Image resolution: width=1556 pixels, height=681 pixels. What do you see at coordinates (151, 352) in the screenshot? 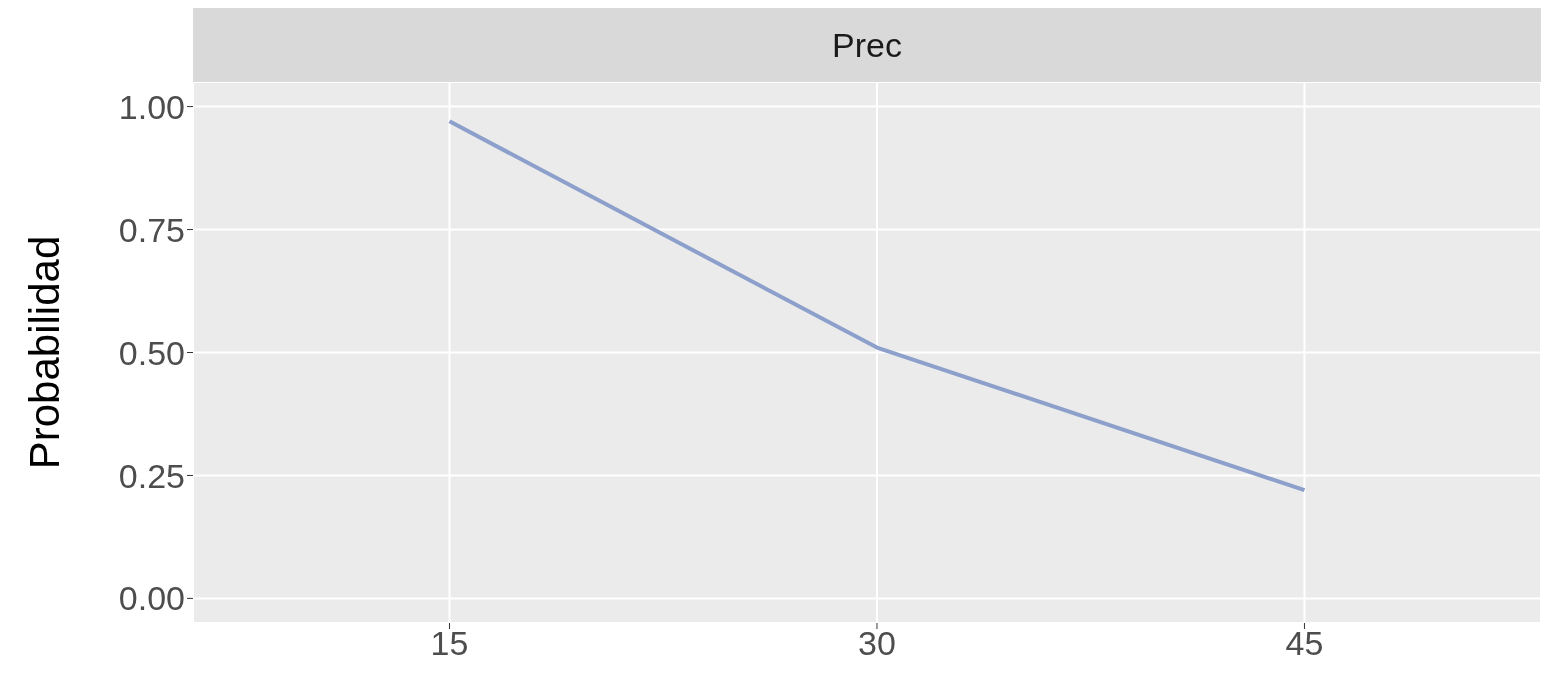
I see `y-tick-label: 0.50` at bounding box center [151, 352].